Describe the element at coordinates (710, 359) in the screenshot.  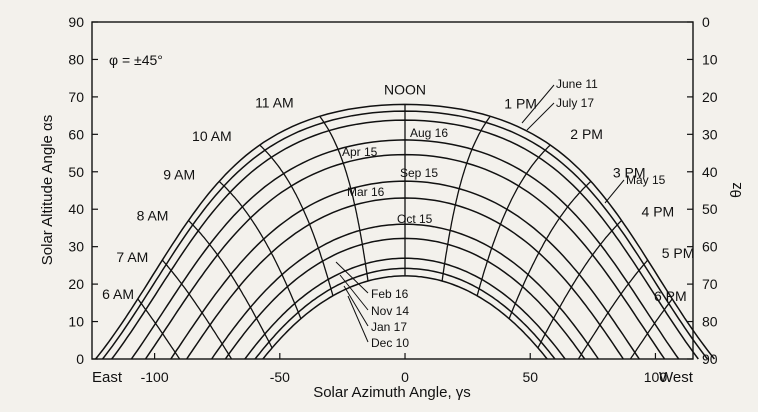
I see `y2-tick-label: 90` at that location.